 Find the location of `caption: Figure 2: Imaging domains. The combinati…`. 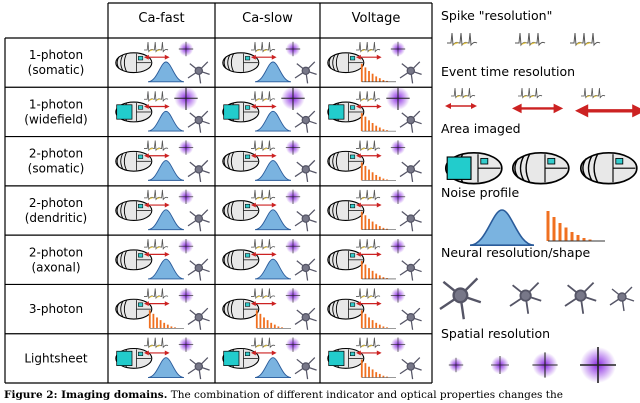

caption: Figure 2: Imaging domains. The combinati… is located at coordinates (283, 395).